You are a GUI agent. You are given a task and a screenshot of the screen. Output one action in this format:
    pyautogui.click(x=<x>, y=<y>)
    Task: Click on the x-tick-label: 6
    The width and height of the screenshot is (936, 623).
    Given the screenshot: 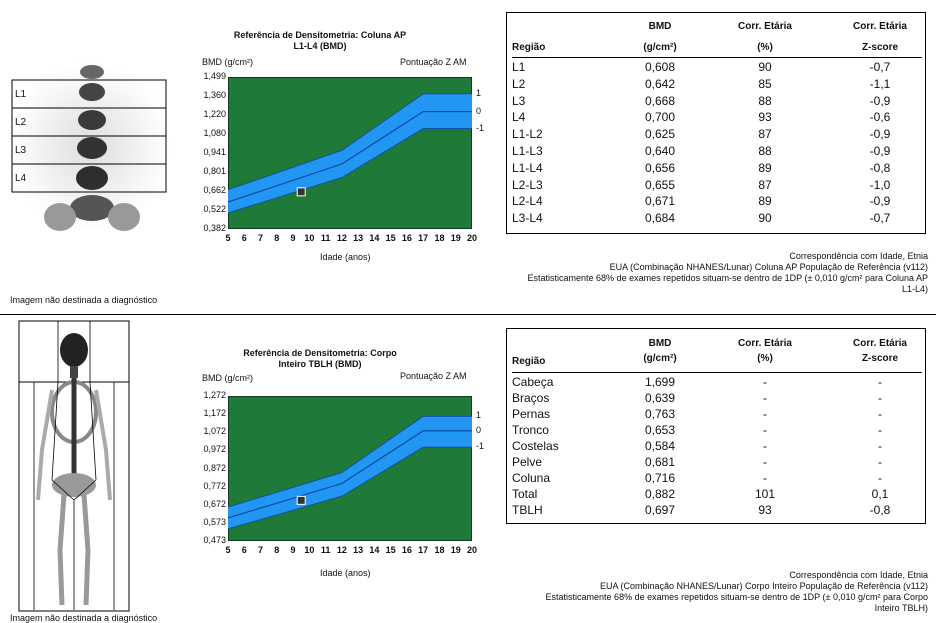 What is the action you would take?
    pyautogui.click(x=244, y=238)
    